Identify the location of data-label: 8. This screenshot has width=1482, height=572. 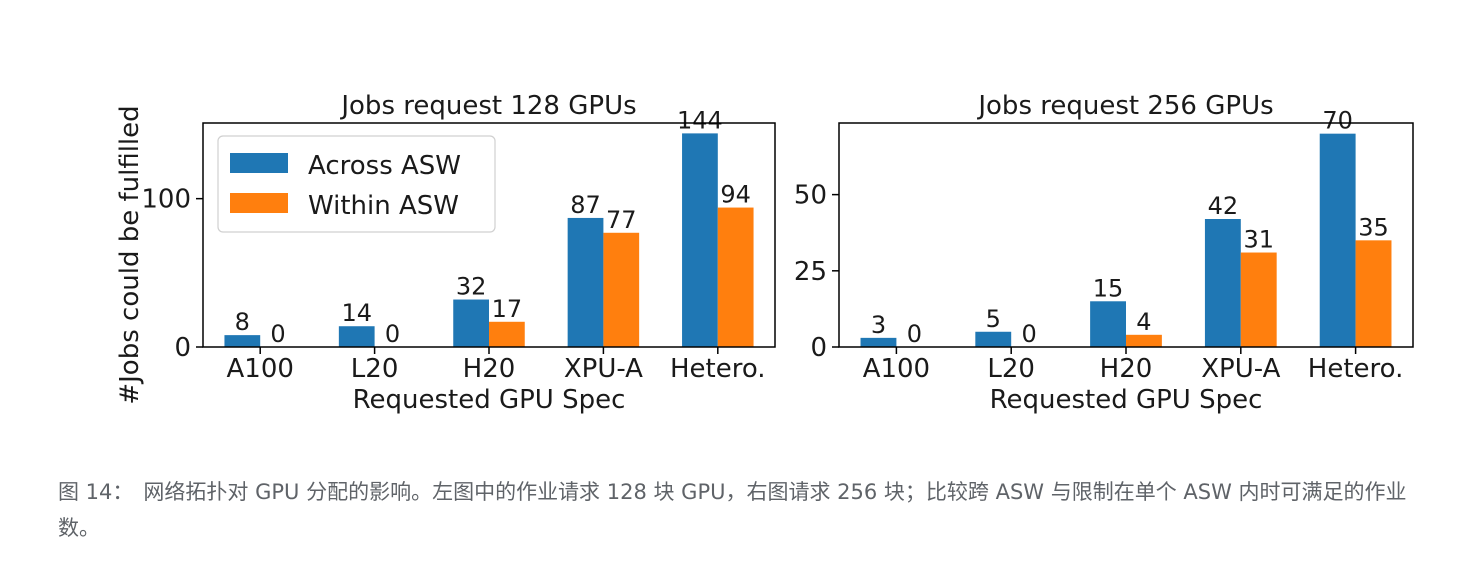
(242, 322).